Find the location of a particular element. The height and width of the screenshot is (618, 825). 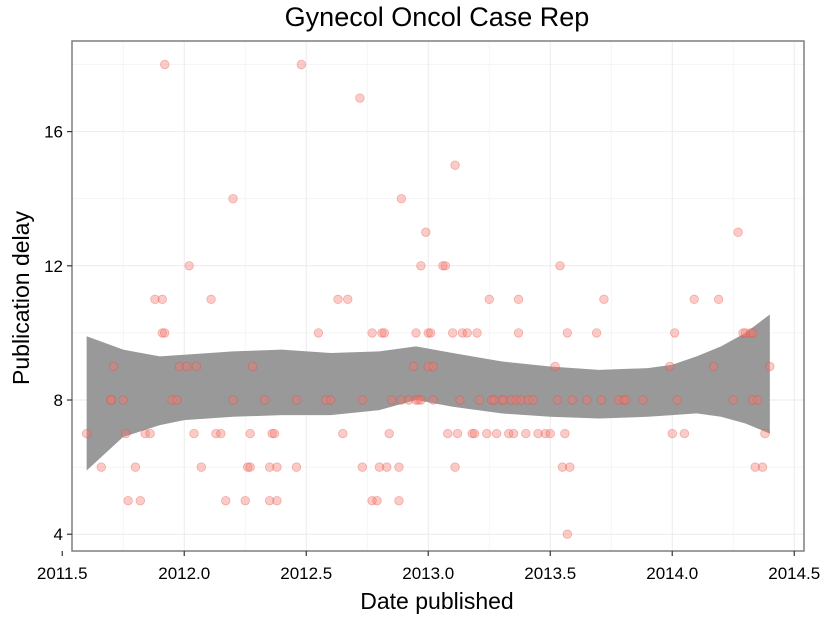

y-axis-label: Publication delay is located at coordinates (21, 298).